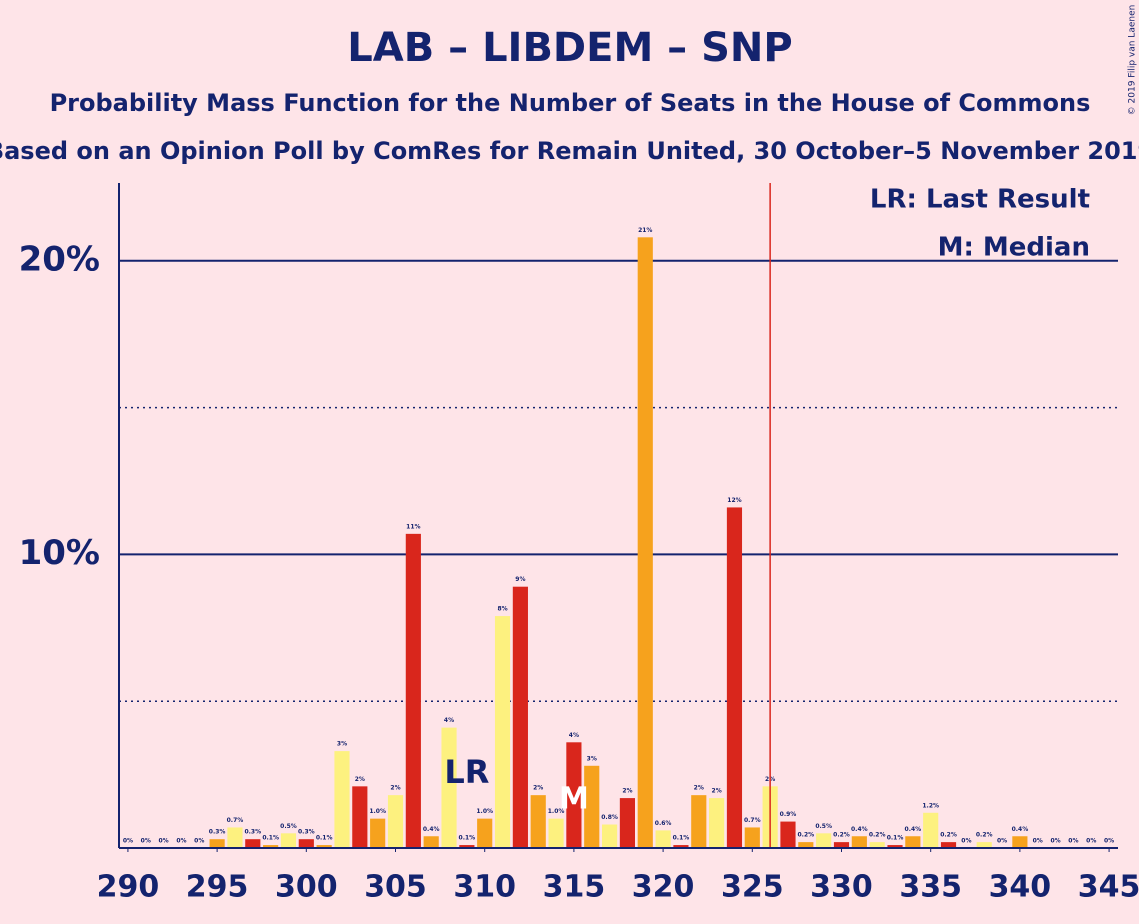 This screenshot has width=1139, height=924. What do you see at coordinates (413, 526) in the screenshot?
I see `value-label: 11%` at bounding box center [413, 526].